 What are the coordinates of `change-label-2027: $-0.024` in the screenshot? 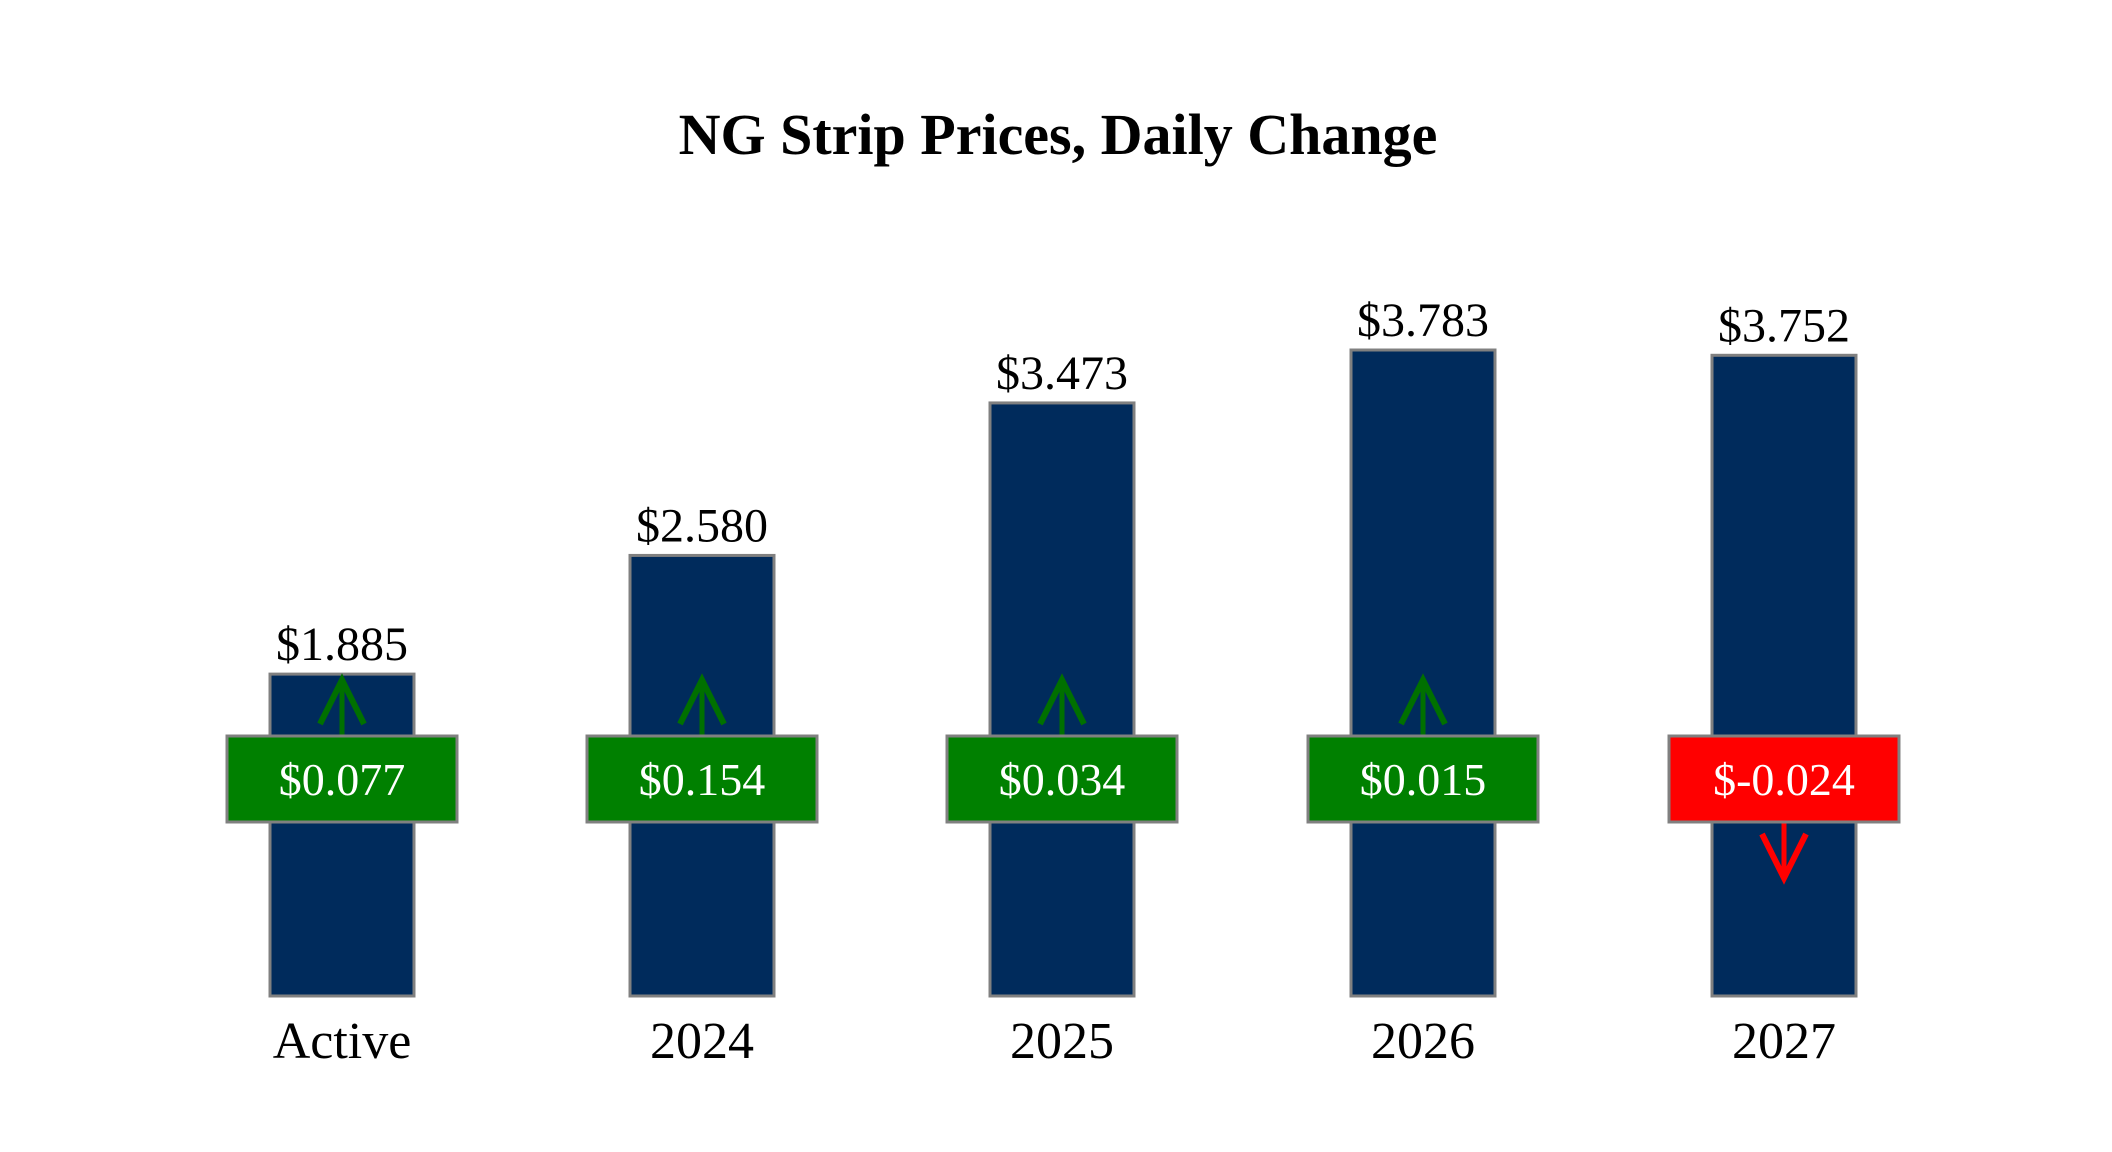 It's located at (1784, 779).